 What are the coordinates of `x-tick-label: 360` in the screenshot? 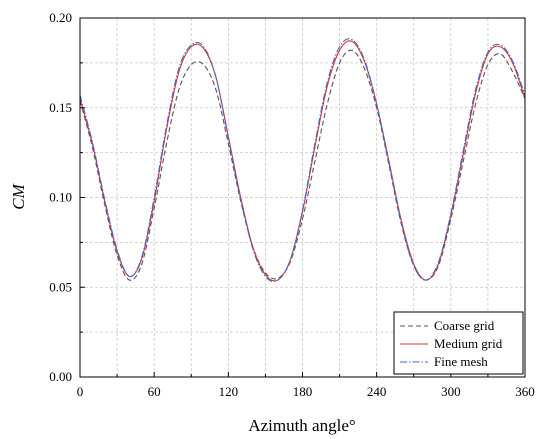 It's located at (525, 391).